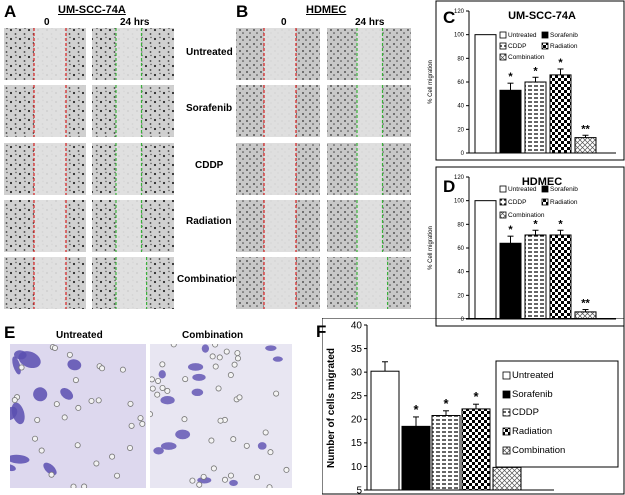 The width and height of the screenshot is (625, 495). What do you see at coordinates (284, 22) in the screenshot?
I see `panel-b-col-0: 0` at bounding box center [284, 22].